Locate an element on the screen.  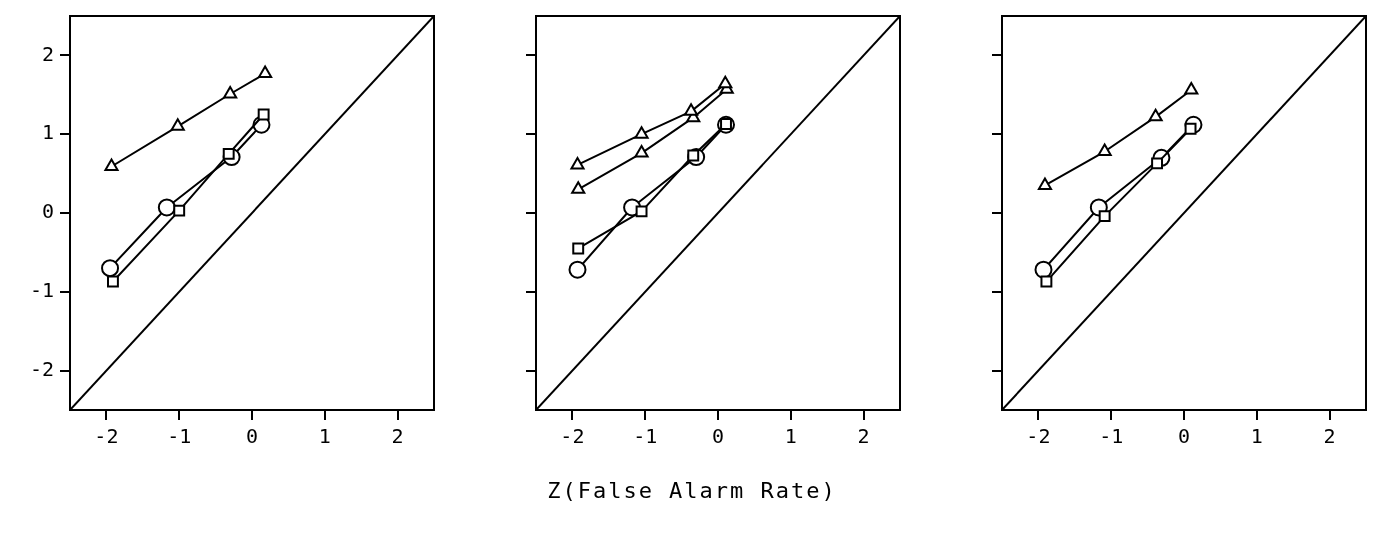
y-tick-label: 0 is located at coordinates (47, 211).